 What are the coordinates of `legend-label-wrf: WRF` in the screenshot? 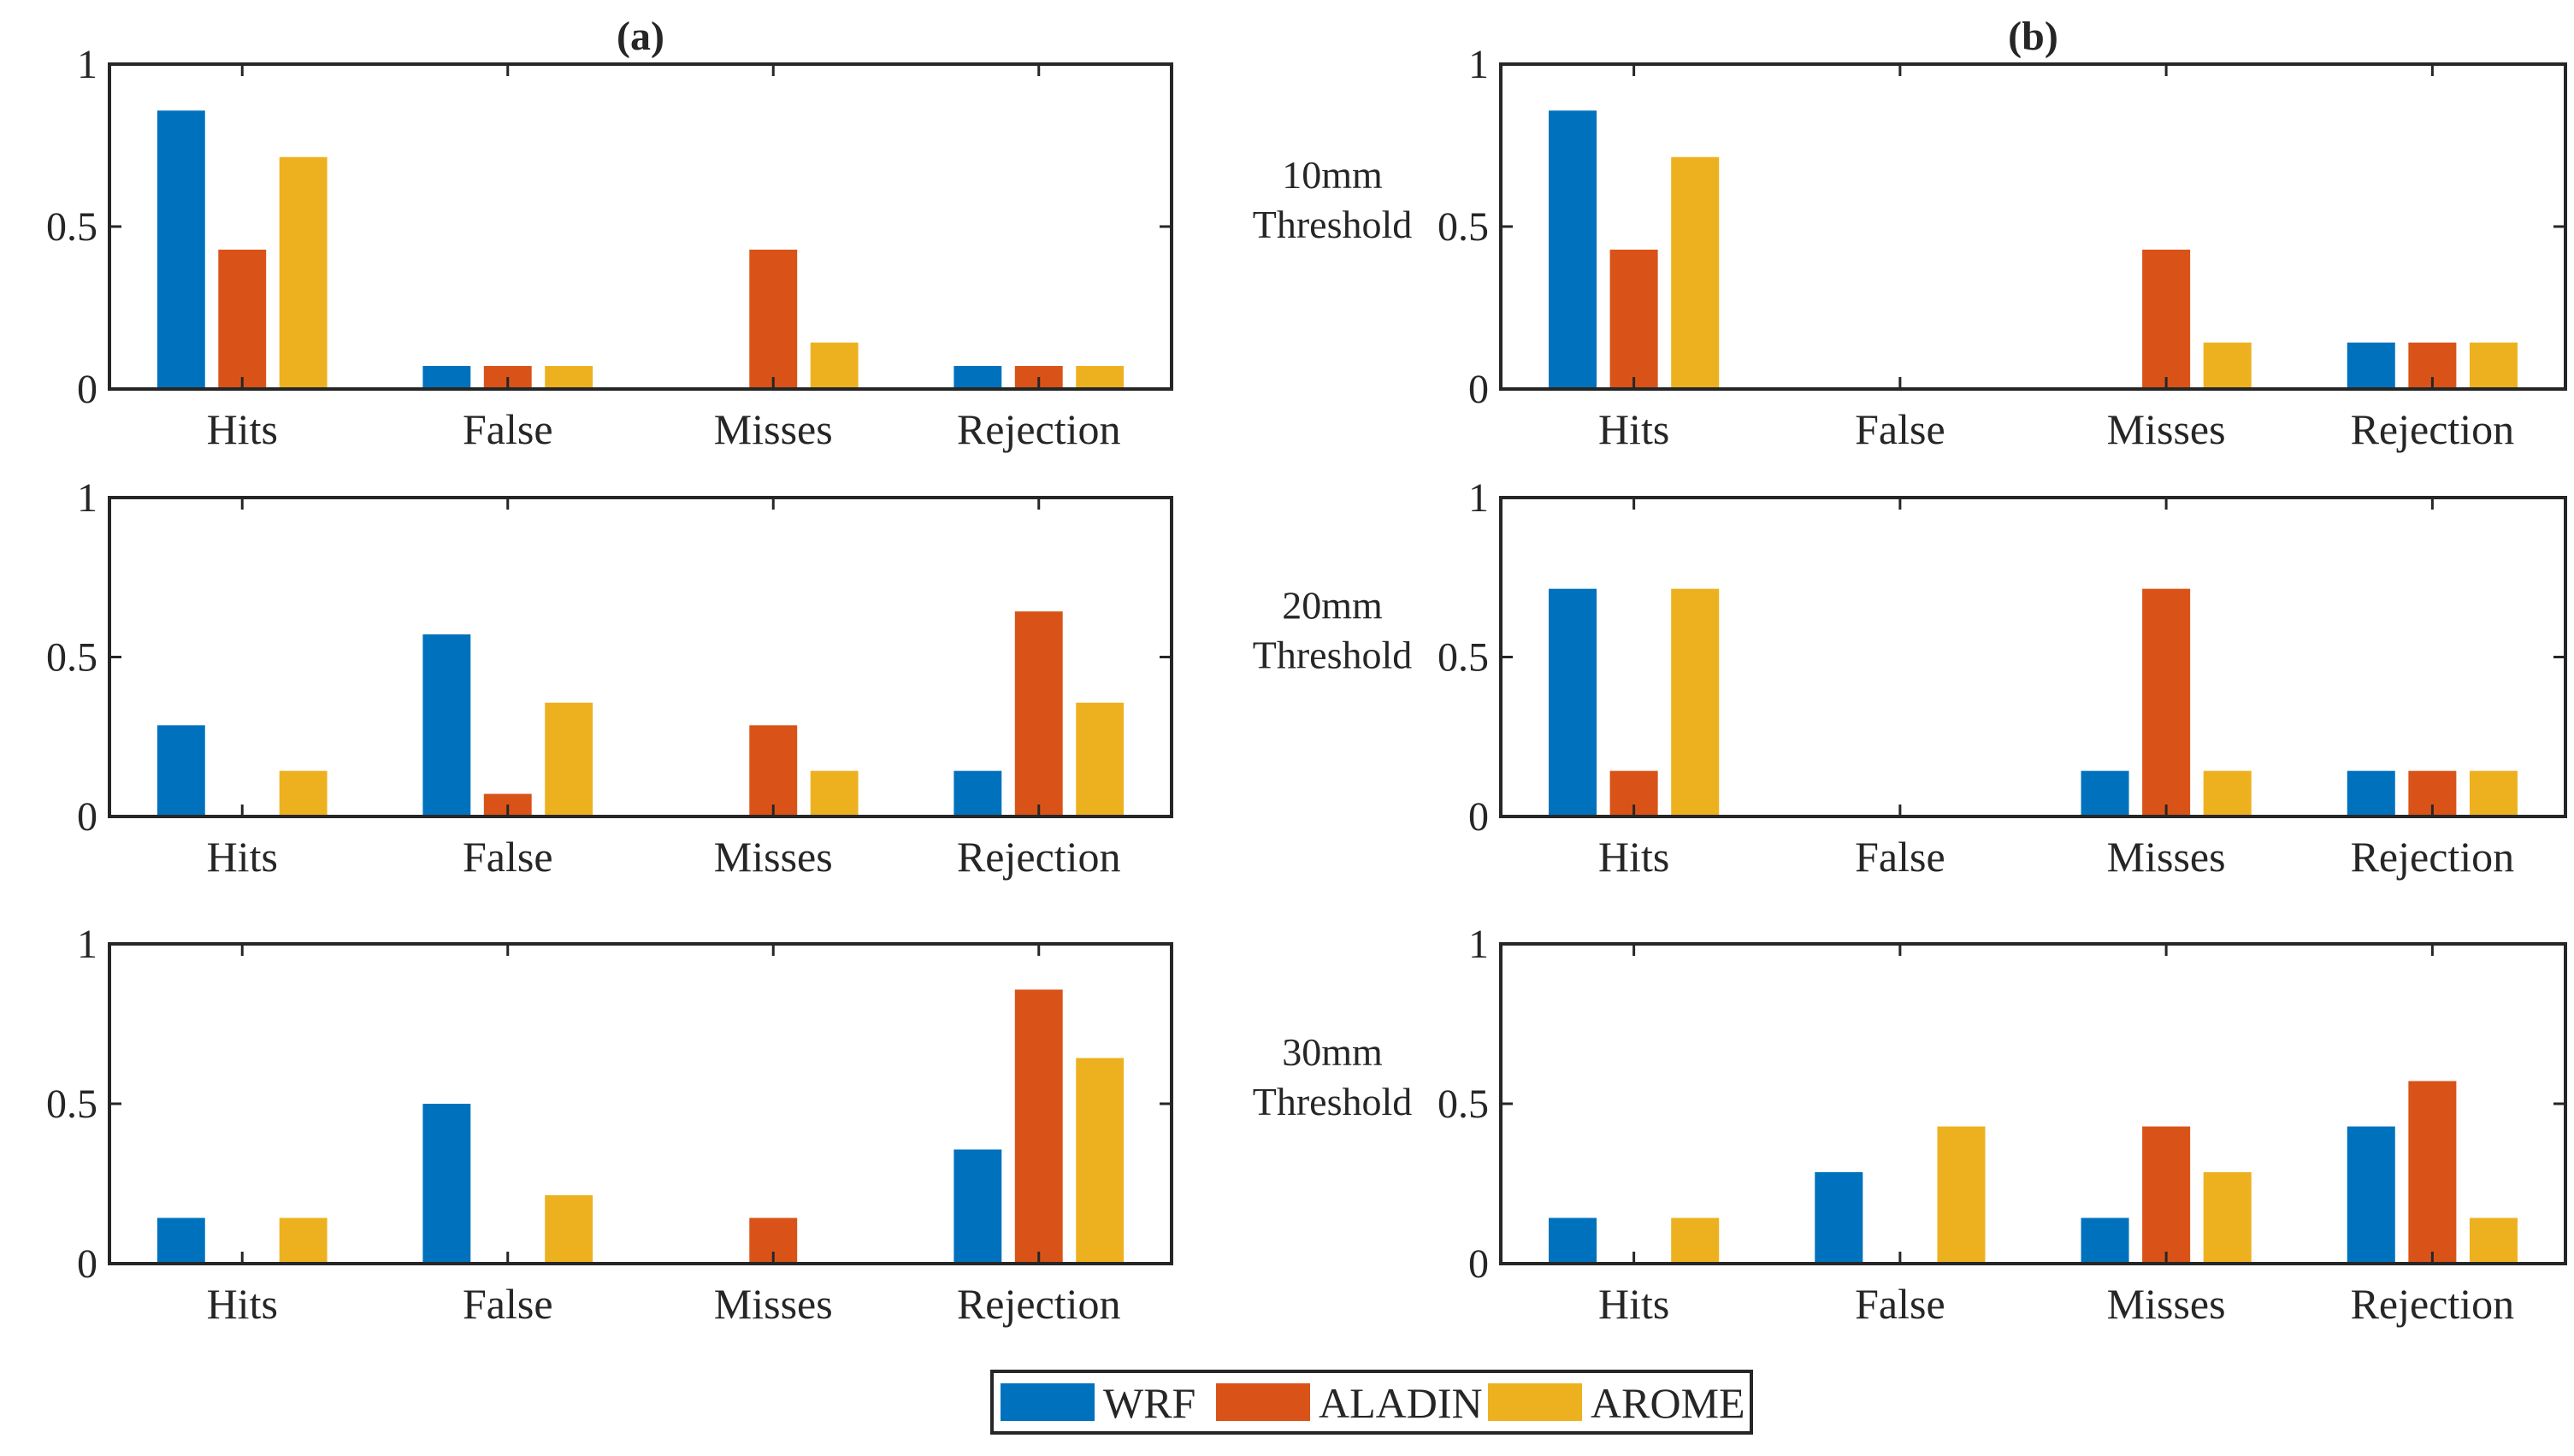 It's located at (1149, 1403).